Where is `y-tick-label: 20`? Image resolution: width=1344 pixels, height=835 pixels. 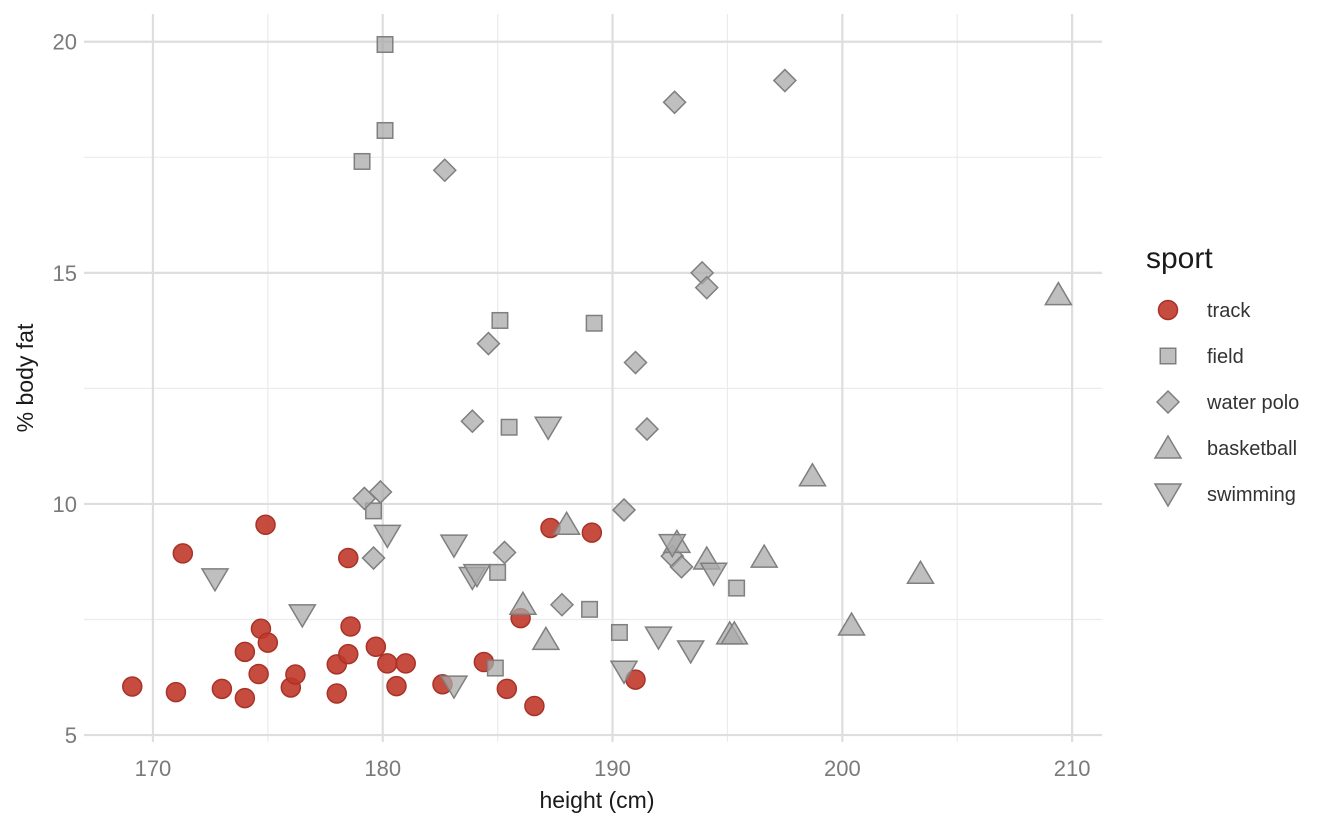
y-tick-label: 20 is located at coordinates (65, 42).